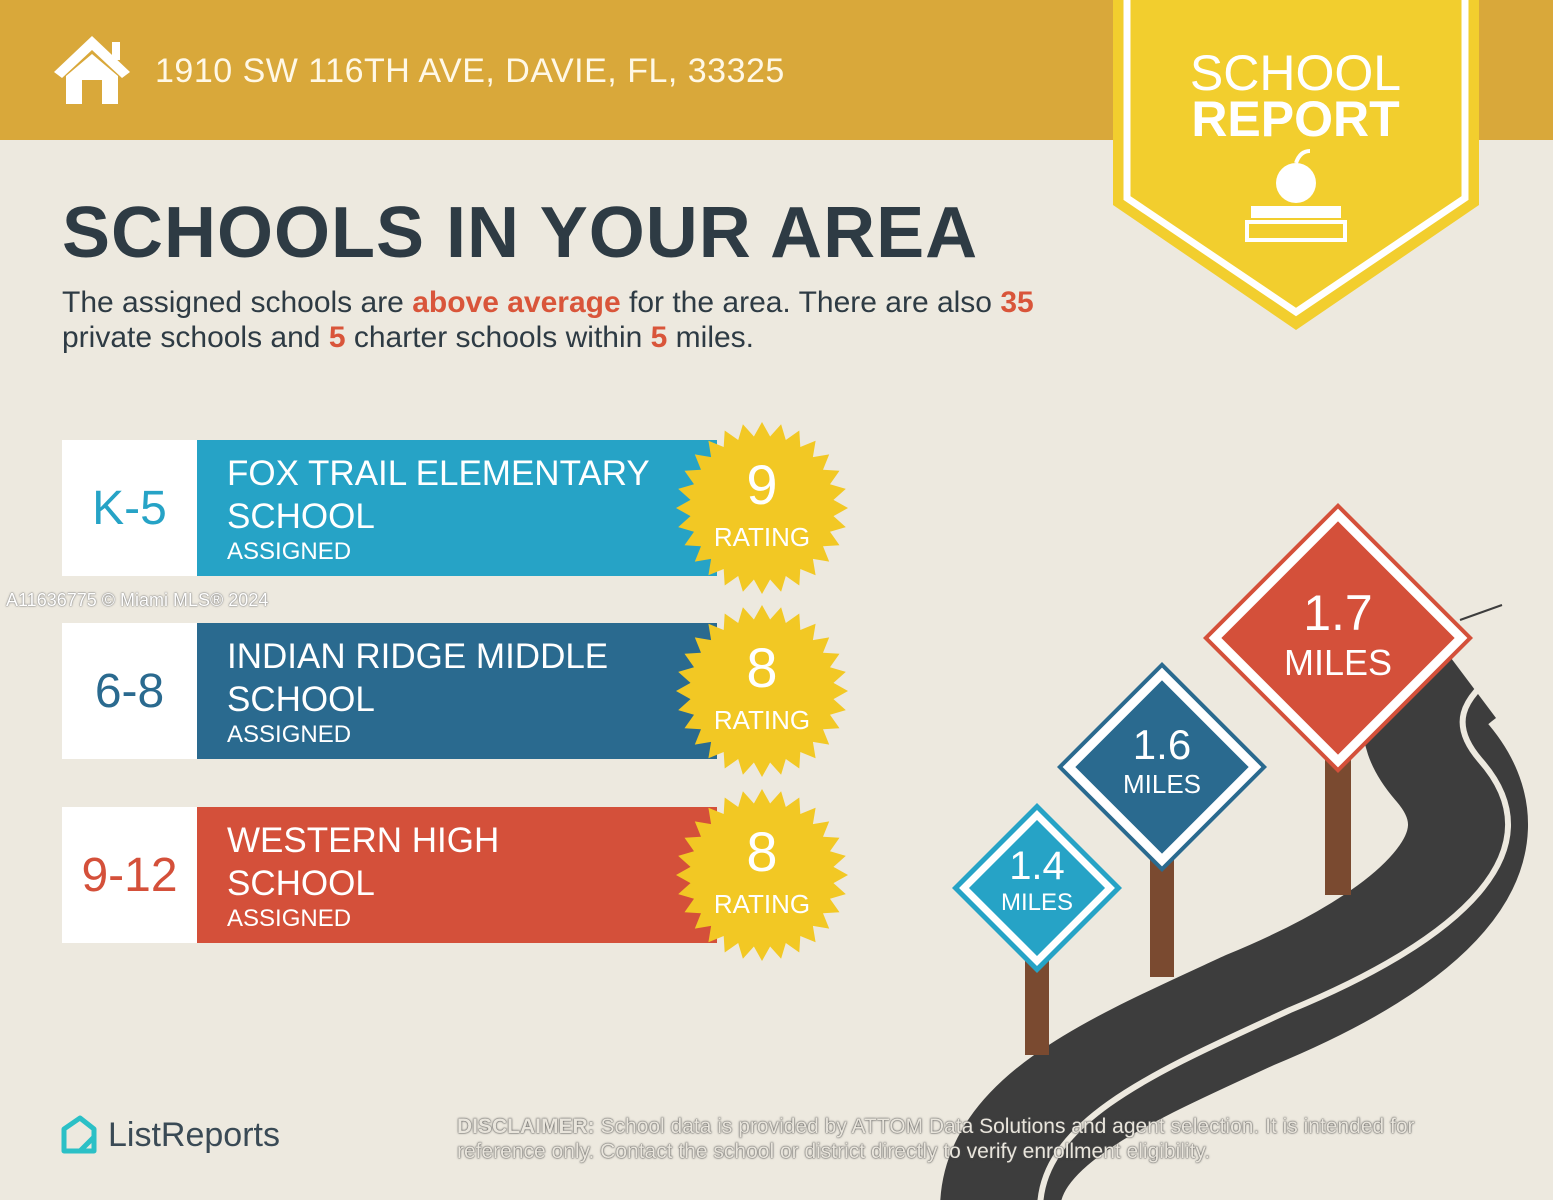 This screenshot has width=1553, height=1200. What do you see at coordinates (129, 875) in the screenshot?
I see `grade-range: 9-12` at bounding box center [129, 875].